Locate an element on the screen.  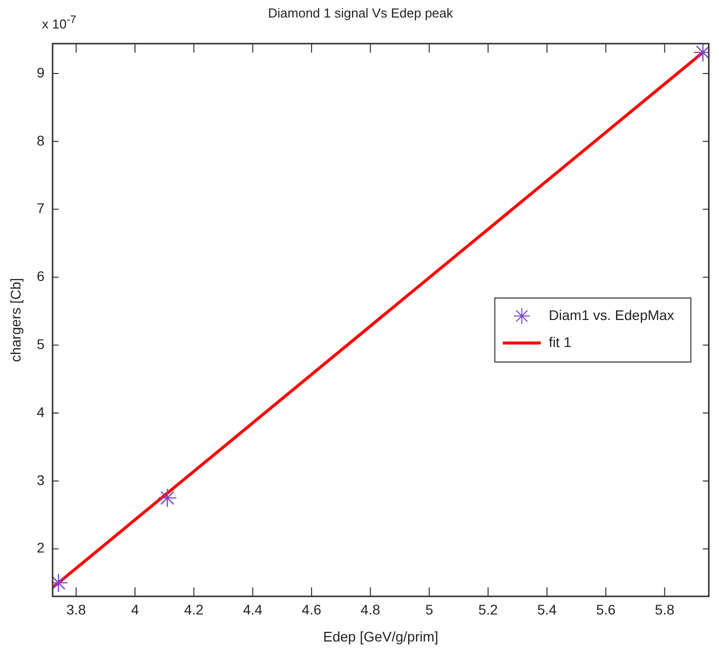
x-tick-label: 3.8 is located at coordinates (76, 610).